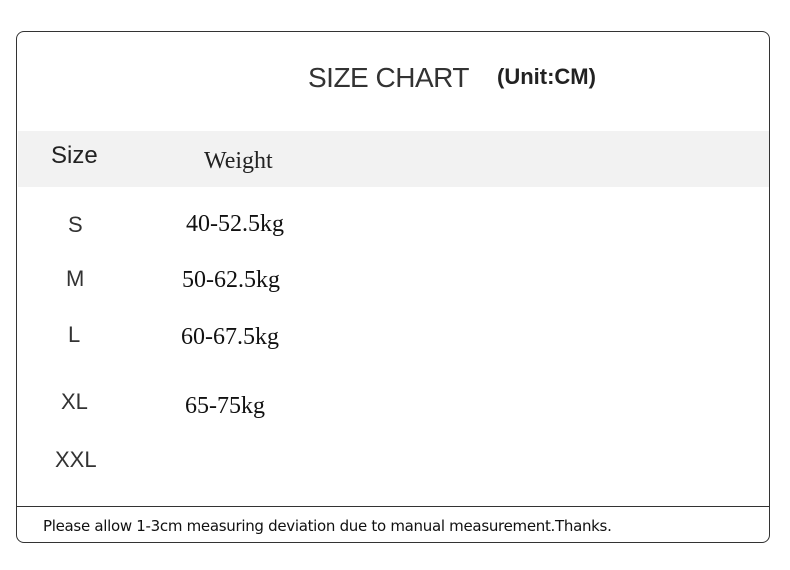 Image resolution: width=790 pixels, height=570 pixels. I want to click on unit-label: (Unit:CM), so click(546, 76).